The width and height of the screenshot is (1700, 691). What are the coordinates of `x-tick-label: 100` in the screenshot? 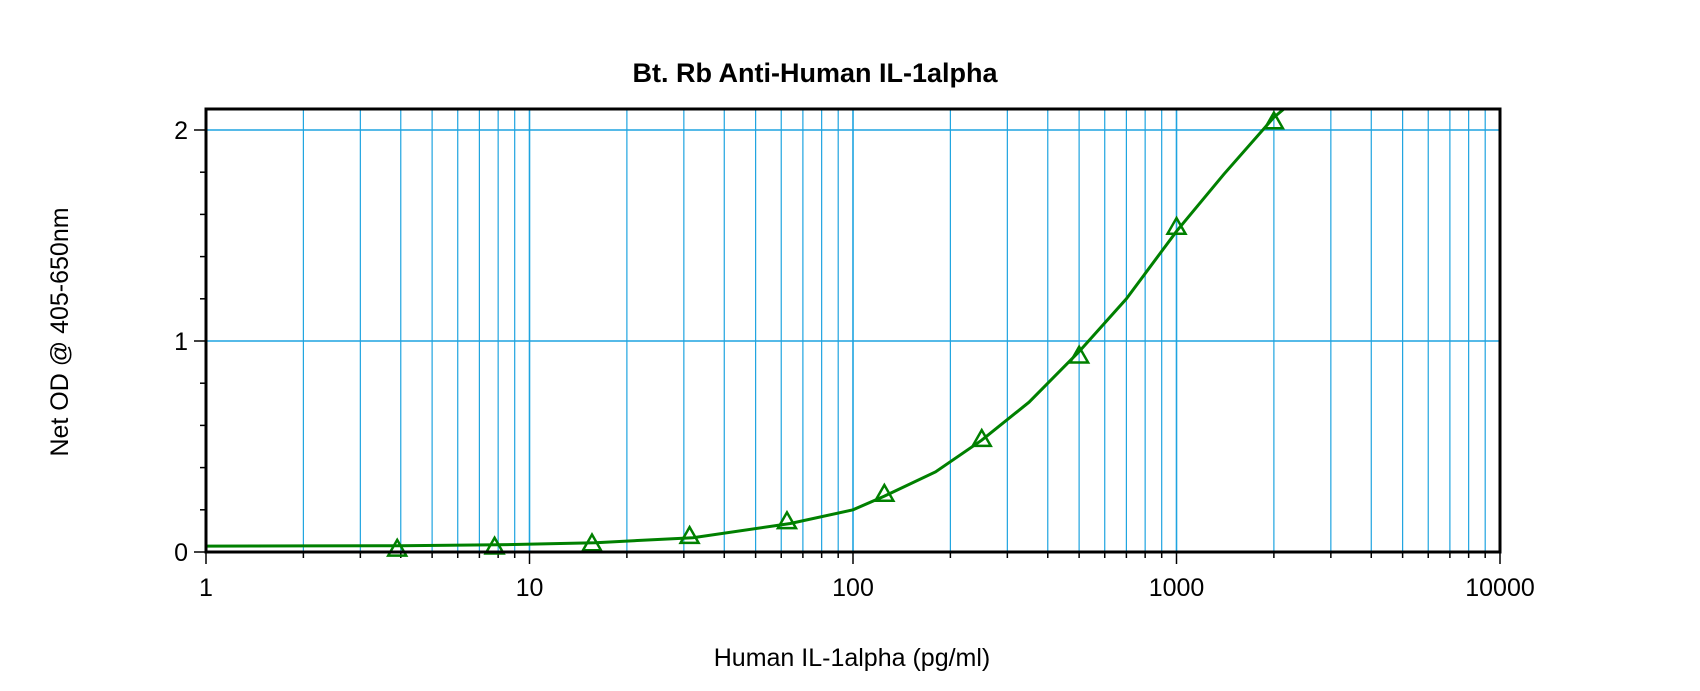 It's located at (853, 588).